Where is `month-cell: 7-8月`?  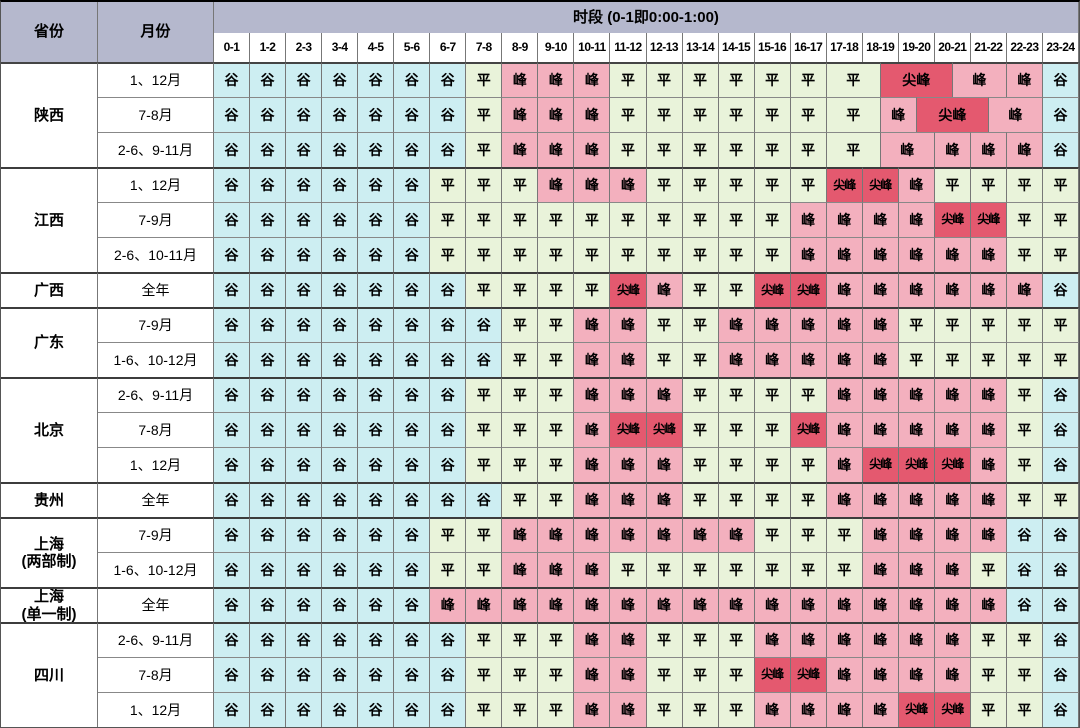
month-cell: 7-8月 is located at coordinates (156, 674).